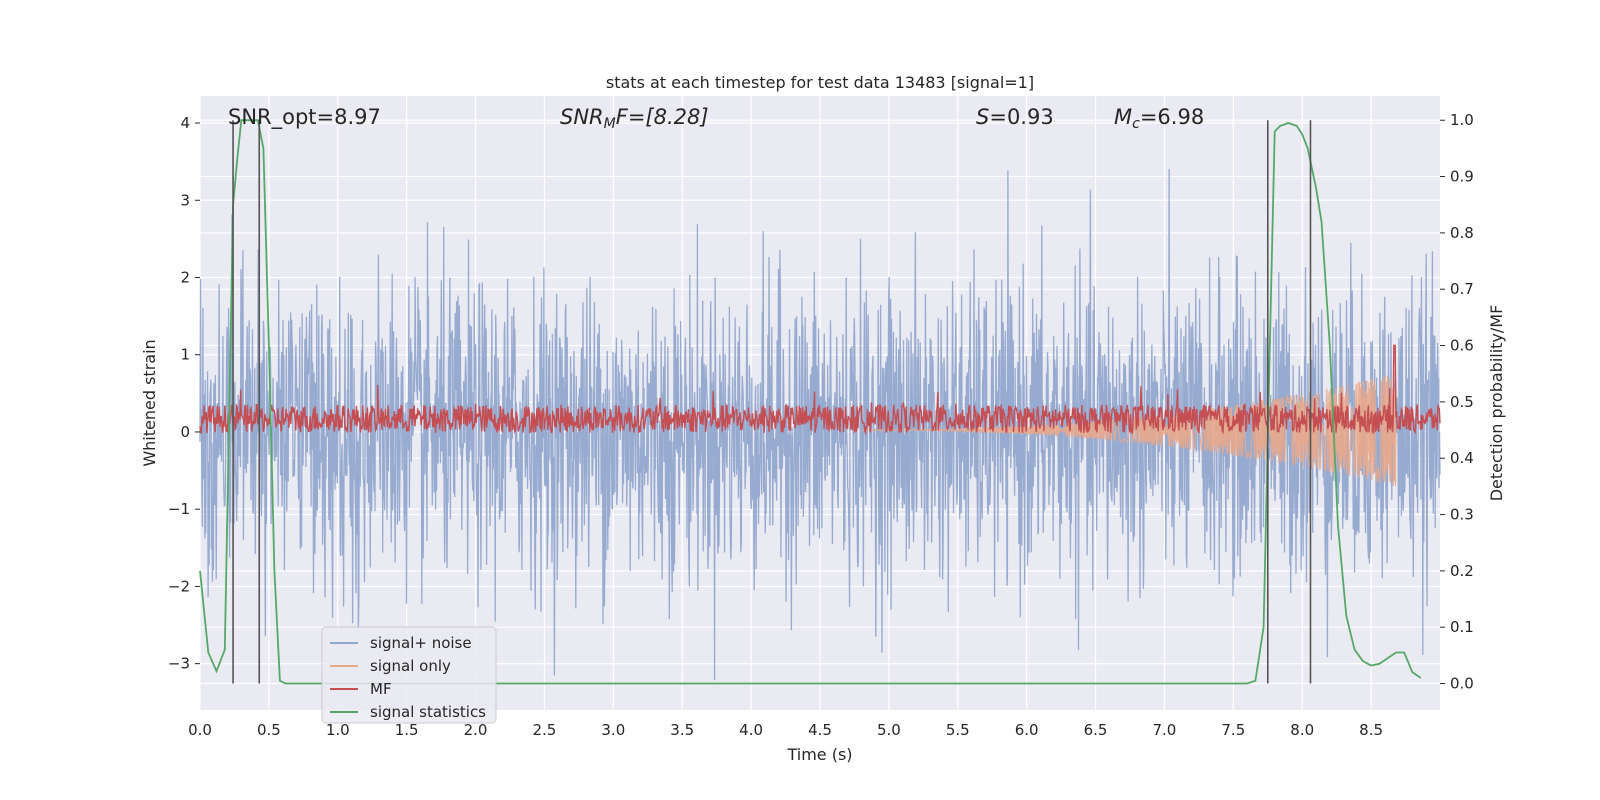 The image size is (1600, 800). I want to click on x-tick-label: 3.5, so click(682, 730).